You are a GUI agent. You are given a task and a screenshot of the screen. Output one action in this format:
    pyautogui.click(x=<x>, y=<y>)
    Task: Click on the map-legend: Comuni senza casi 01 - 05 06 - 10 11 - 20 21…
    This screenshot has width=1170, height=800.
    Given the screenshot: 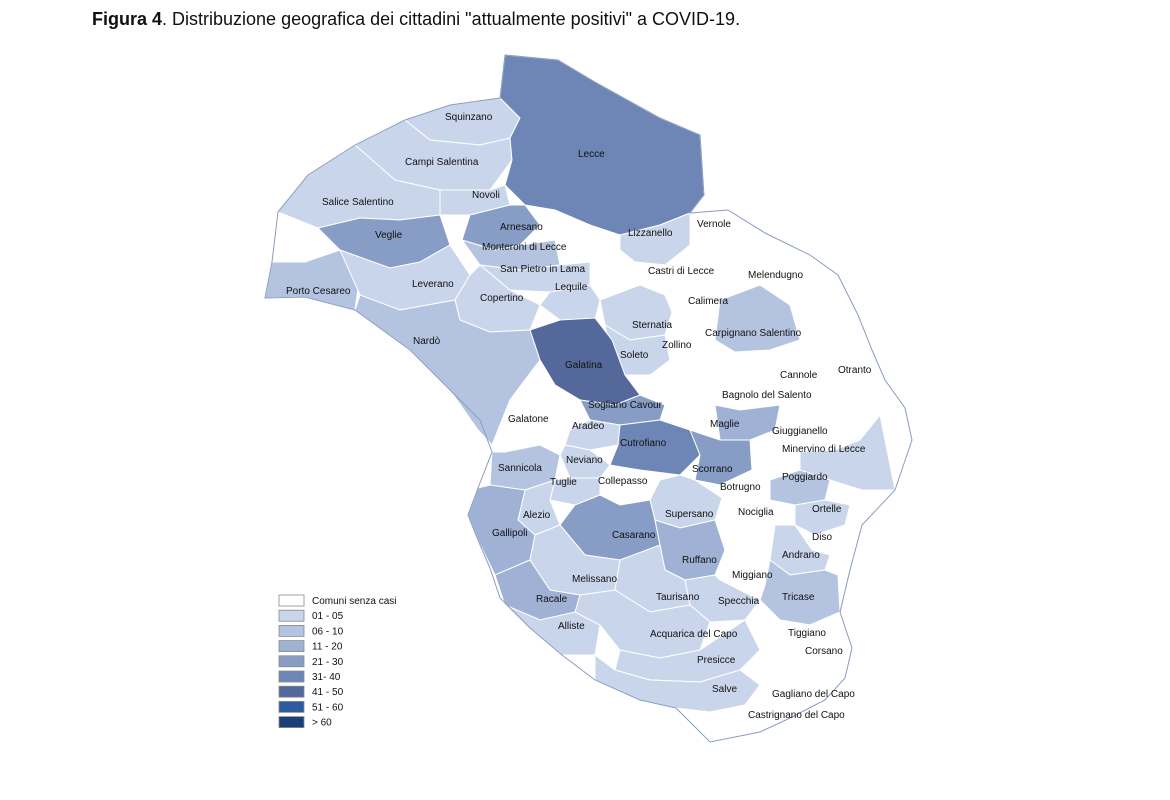 What is the action you would take?
    pyautogui.click(x=337, y=661)
    